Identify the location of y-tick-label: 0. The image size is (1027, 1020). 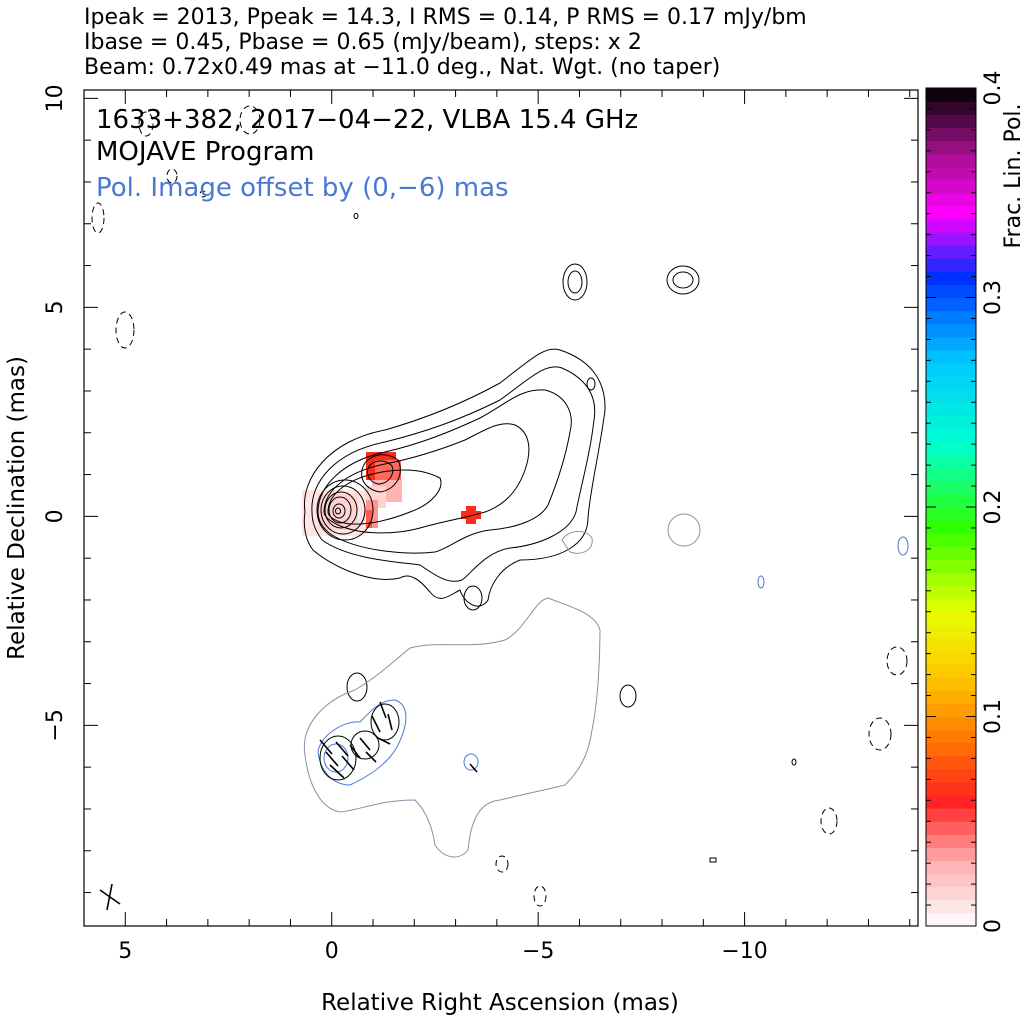
(55, 516).